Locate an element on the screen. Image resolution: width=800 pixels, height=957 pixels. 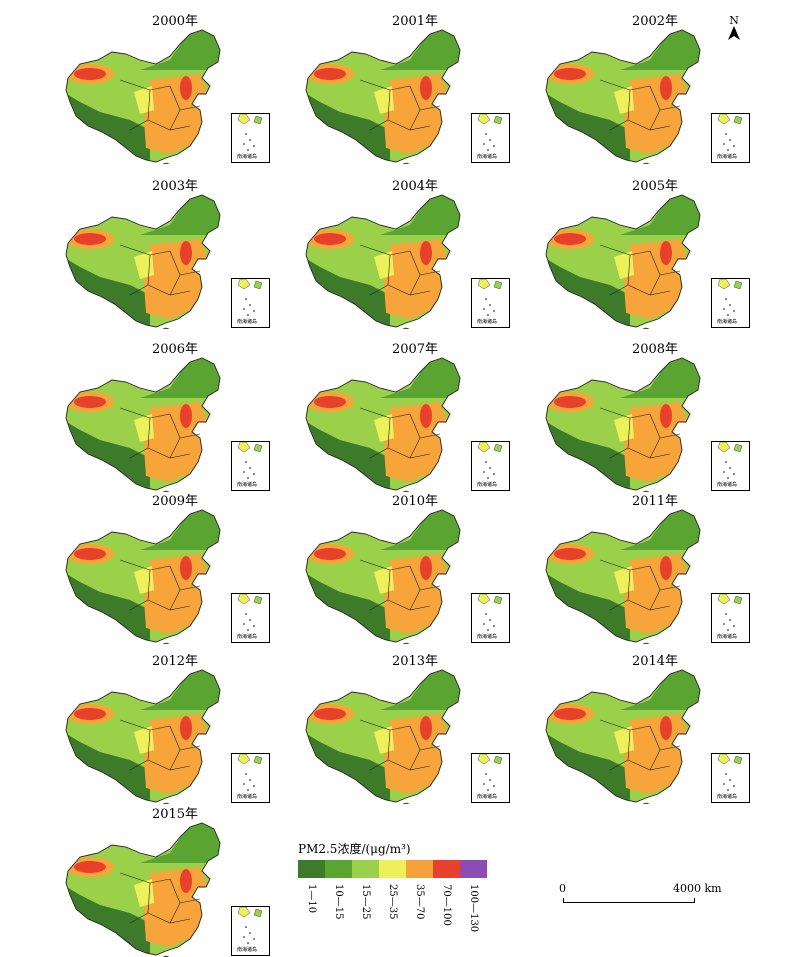
map-panel: 2013年南海诸岛 is located at coordinates (415, 727).